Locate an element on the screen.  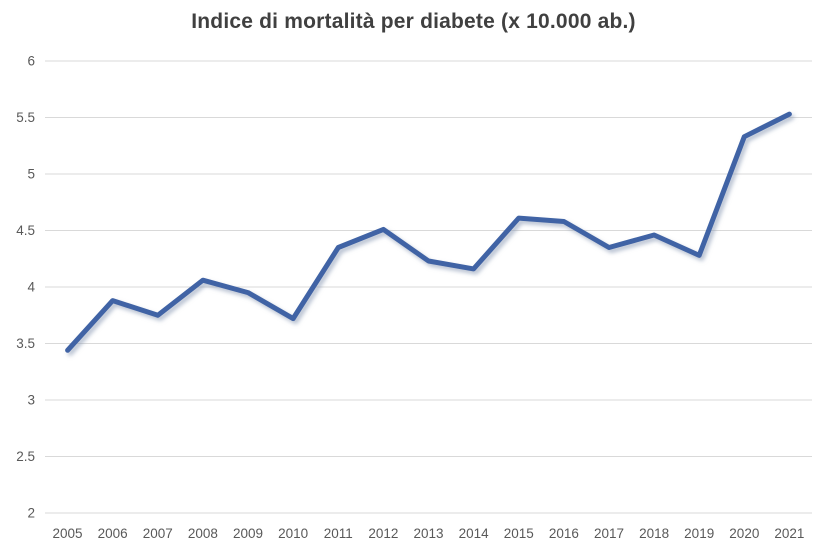
x-axis-tick-label: 2006 is located at coordinates (113, 533).